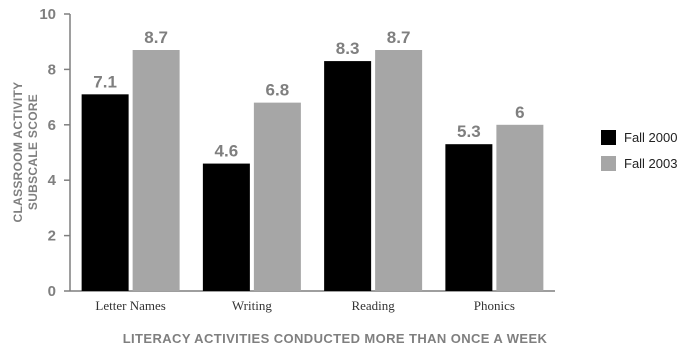 This screenshot has height=347, width=684. What do you see at coordinates (348, 176) in the screenshot?
I see `bar-reading-fall-2000` at bounding box center [348, 176].